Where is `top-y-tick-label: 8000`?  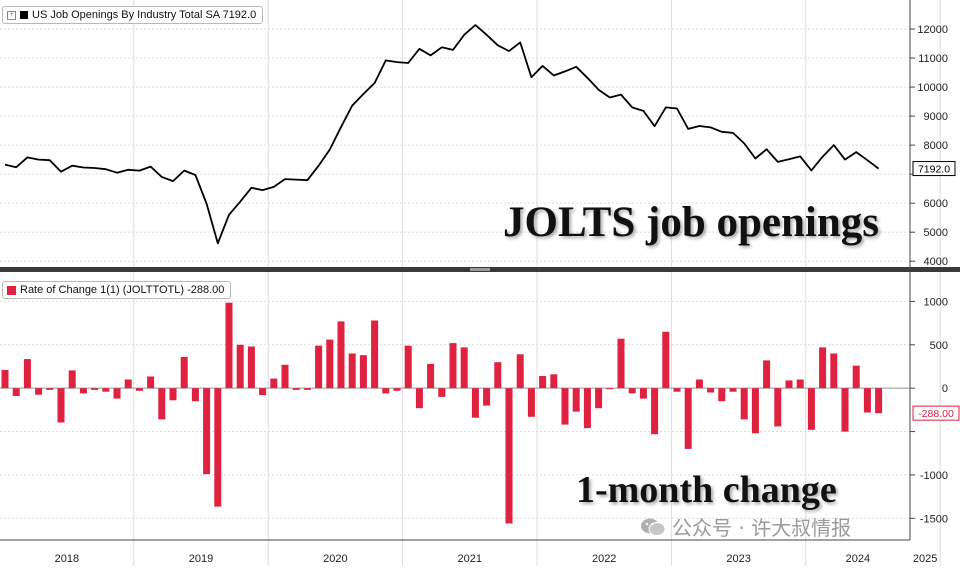
top-y-tick-label: 8000 is located at coordinates (936, 146).